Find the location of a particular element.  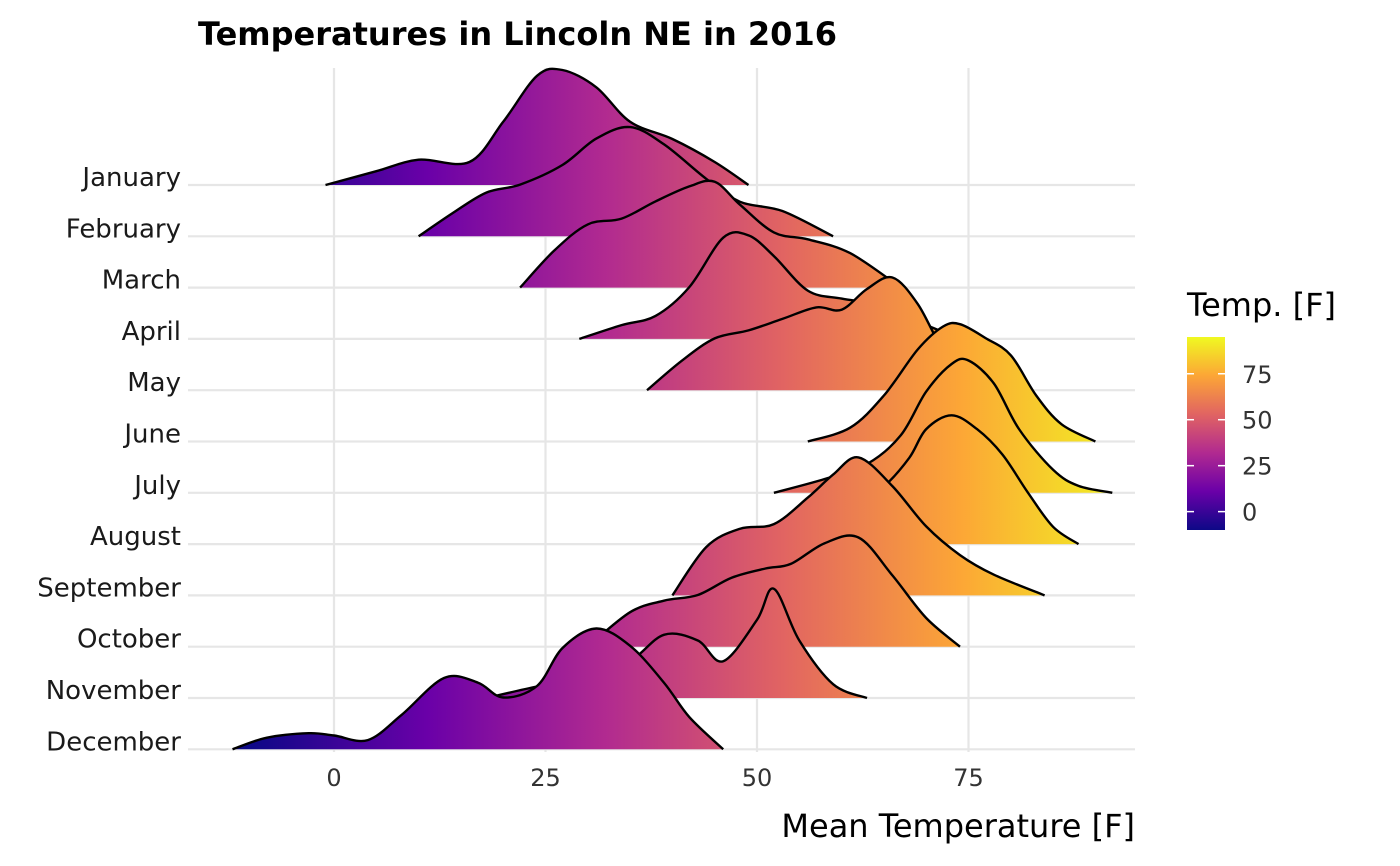

legend-title: Temp. [F] is located at coordinates (1261, 305).